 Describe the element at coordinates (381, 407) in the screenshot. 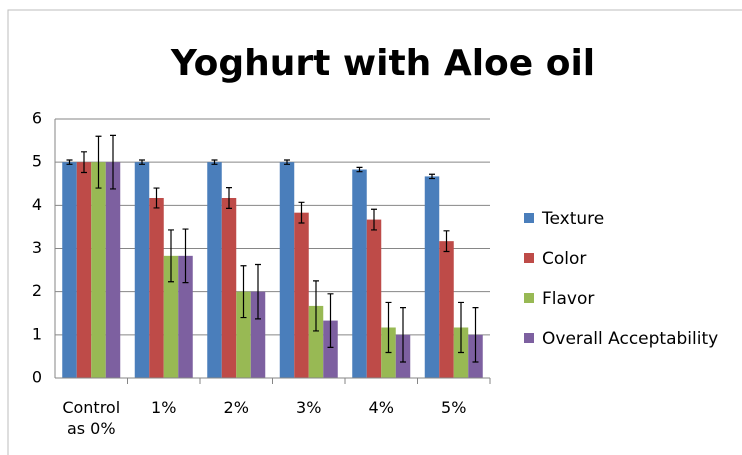

I see `x-tick-label: 4%` at that location.